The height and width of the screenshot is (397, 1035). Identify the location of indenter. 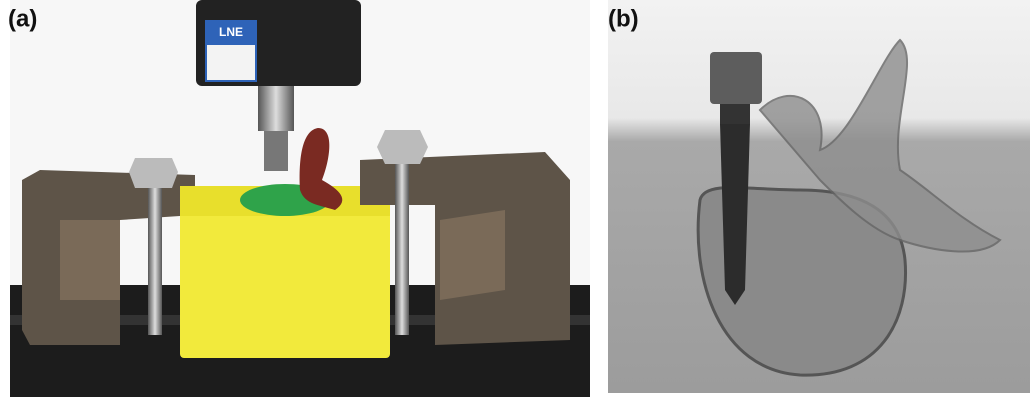
(276, 151).